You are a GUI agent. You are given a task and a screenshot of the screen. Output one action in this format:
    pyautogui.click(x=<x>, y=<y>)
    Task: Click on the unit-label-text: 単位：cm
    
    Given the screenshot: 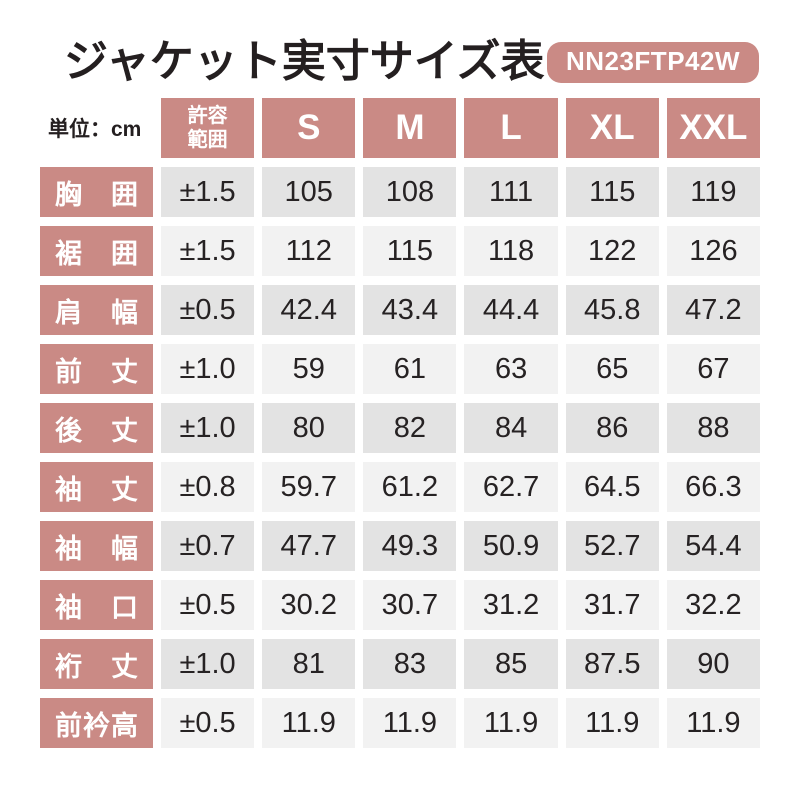 What is the action you would take?
    pyautogui.click(x=95, y=129)
    